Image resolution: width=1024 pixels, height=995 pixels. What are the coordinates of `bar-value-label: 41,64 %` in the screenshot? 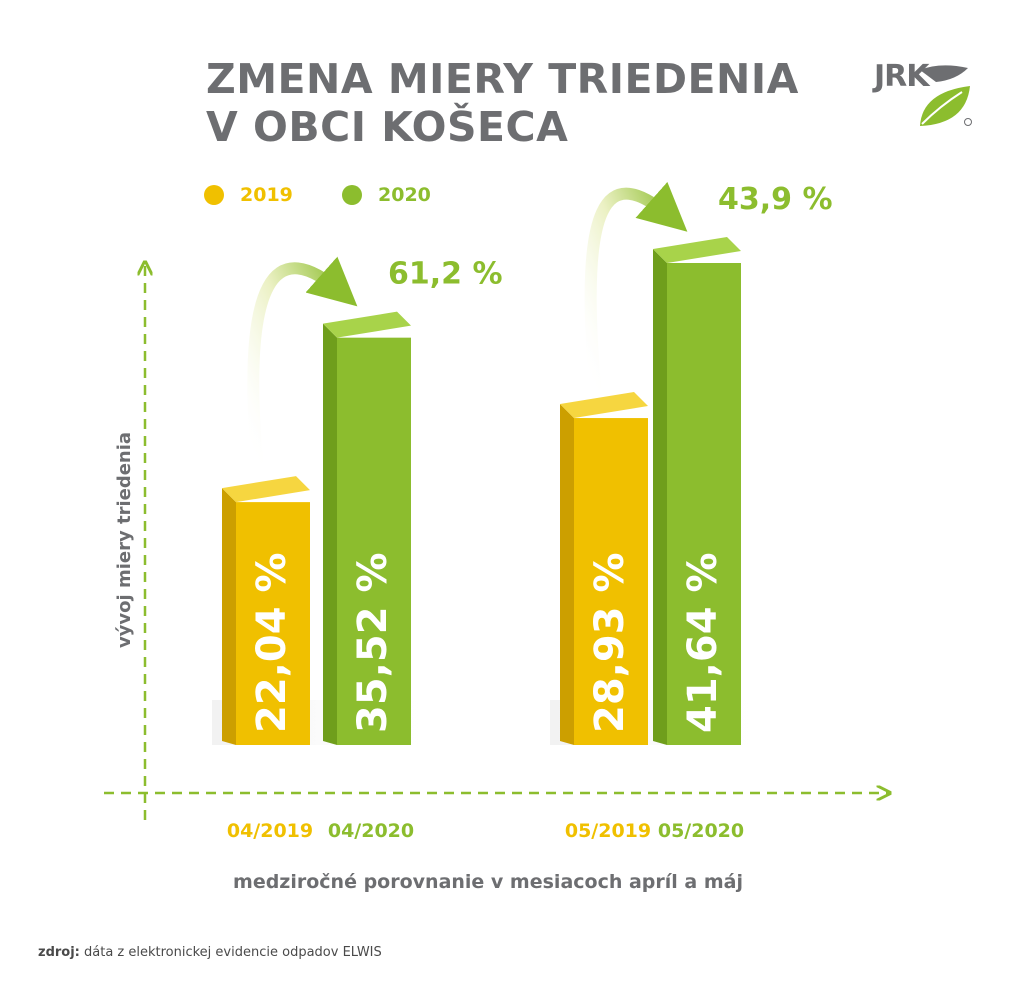 It's located at (703, 642).